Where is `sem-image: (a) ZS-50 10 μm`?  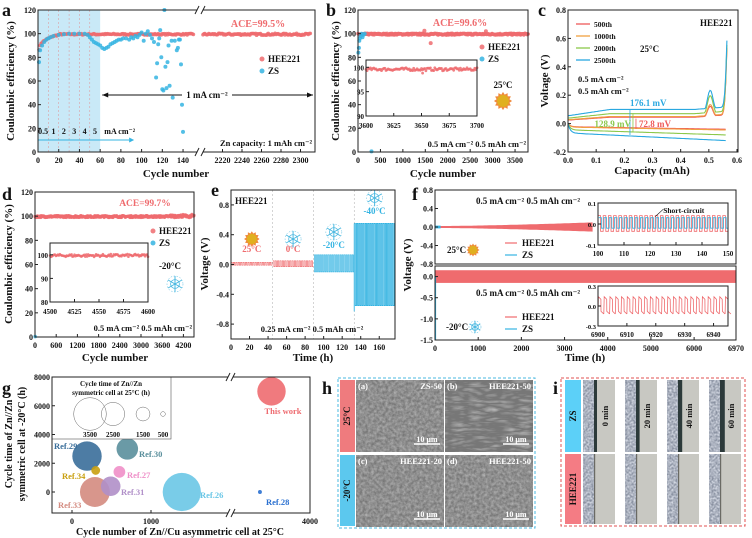
sem-image: (a) ZS-50 10 μm is located at coordinates (400, 416).